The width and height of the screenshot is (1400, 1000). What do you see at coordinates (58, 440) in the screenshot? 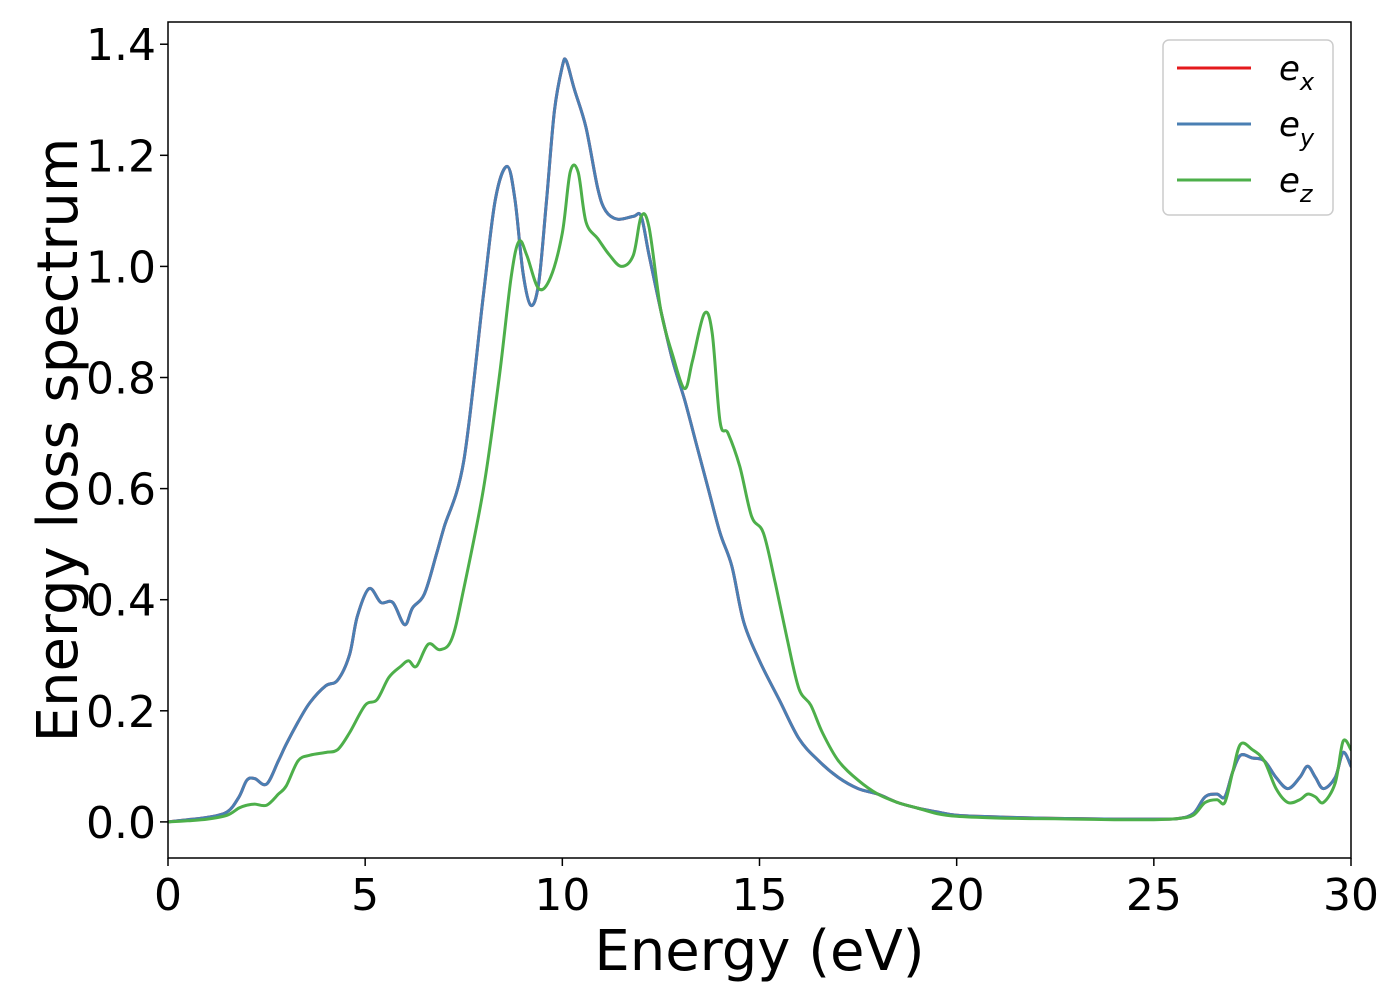
I see `y-axis-label: Energy loss spectrum` at bounding box center [58, 440].